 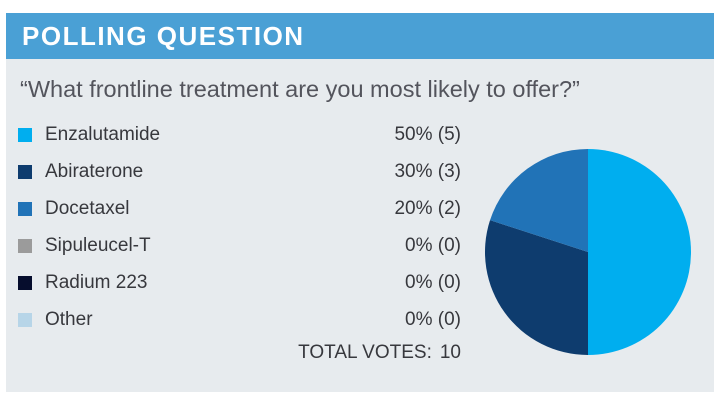 What do you see at coordinates (87, 208) in the screenshot?
I see `legend-label: Docetaxel` at bounding box center [87, 208].